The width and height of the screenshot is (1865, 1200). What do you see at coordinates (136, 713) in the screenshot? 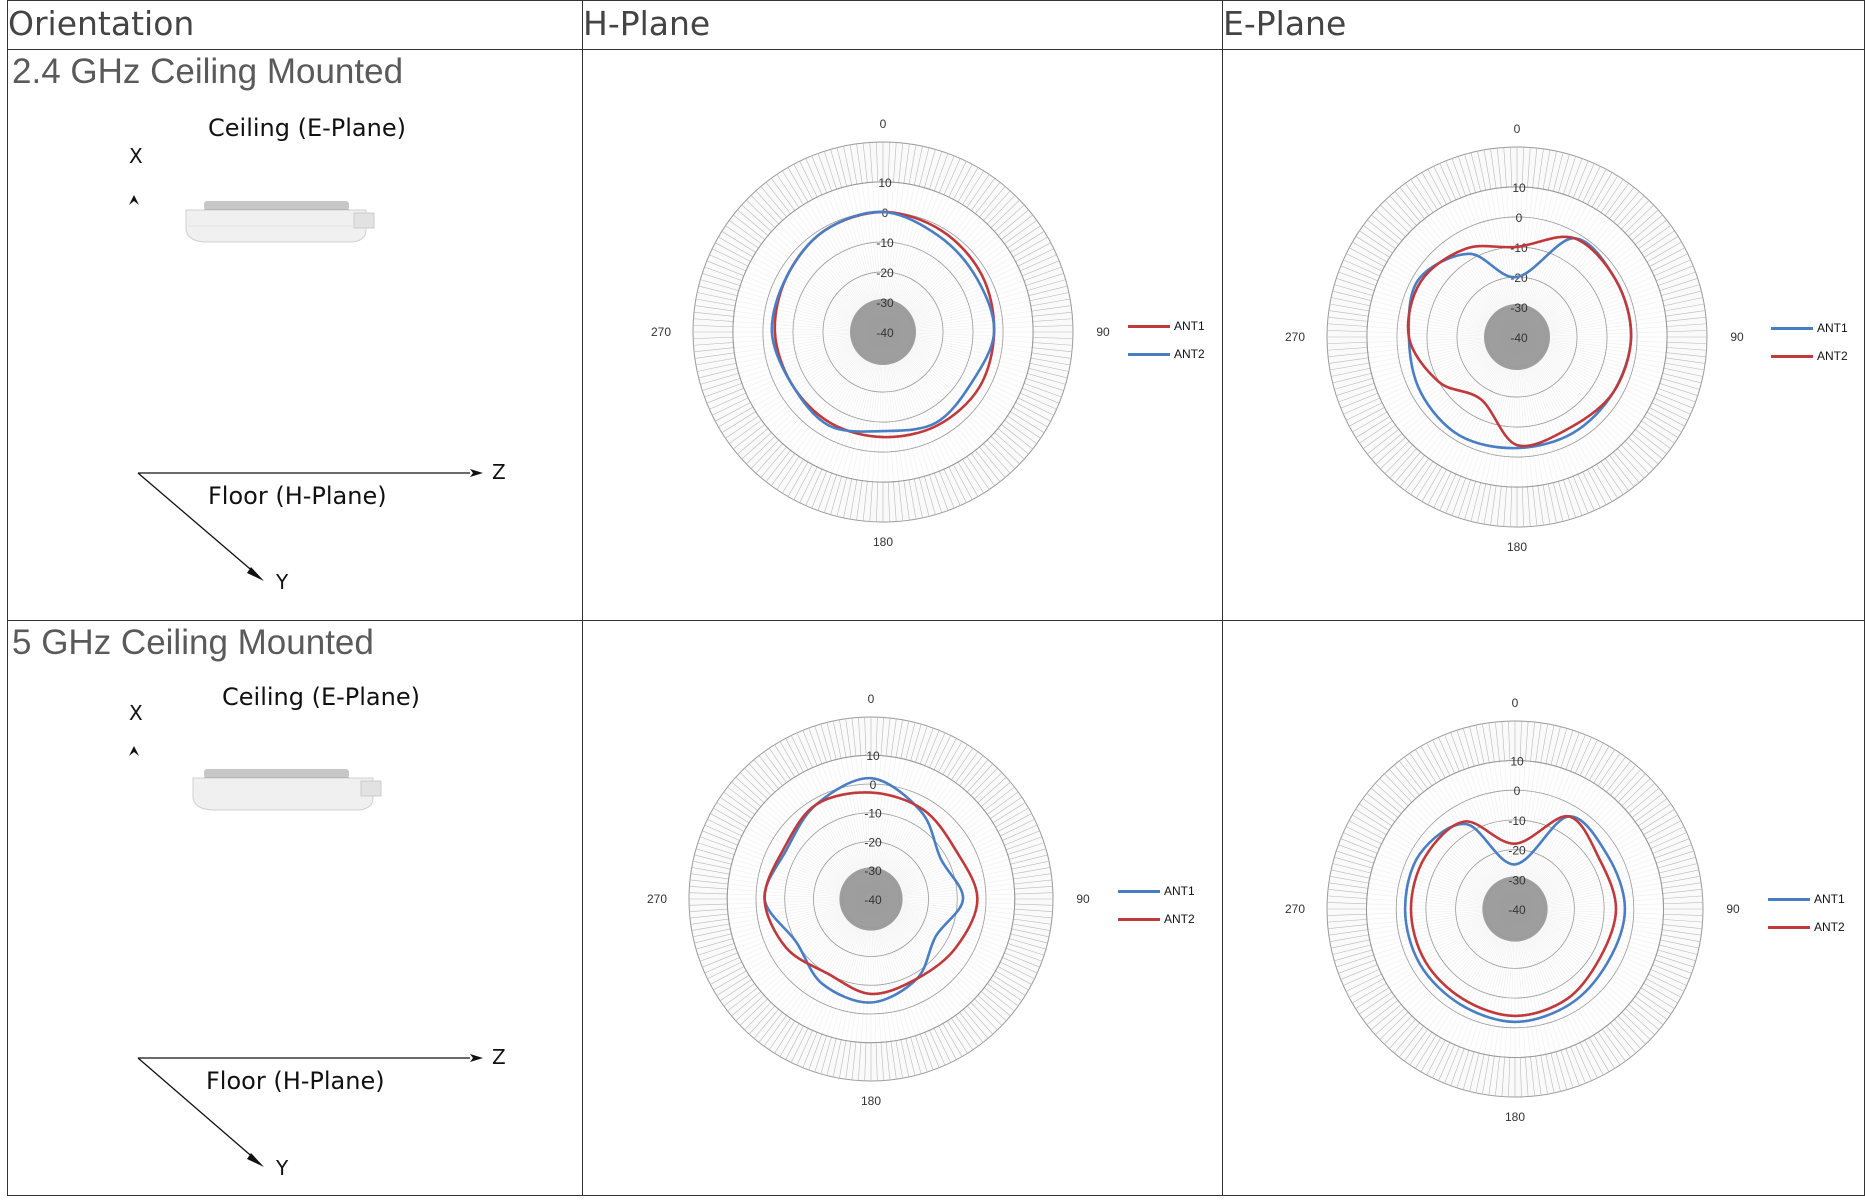
I see `axis-x-label: X` at bounding box center [136, 713].